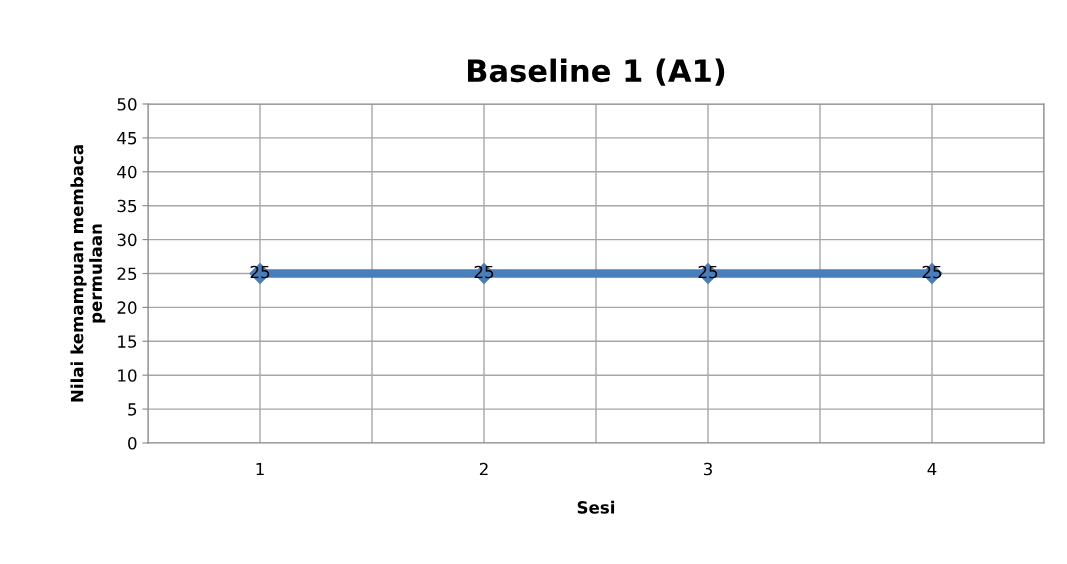 This screenshot has height=564, width=1067. Describe the element at coordinates (132, 443) in the screenshot. I see `y-tick-label: 0` at that location.